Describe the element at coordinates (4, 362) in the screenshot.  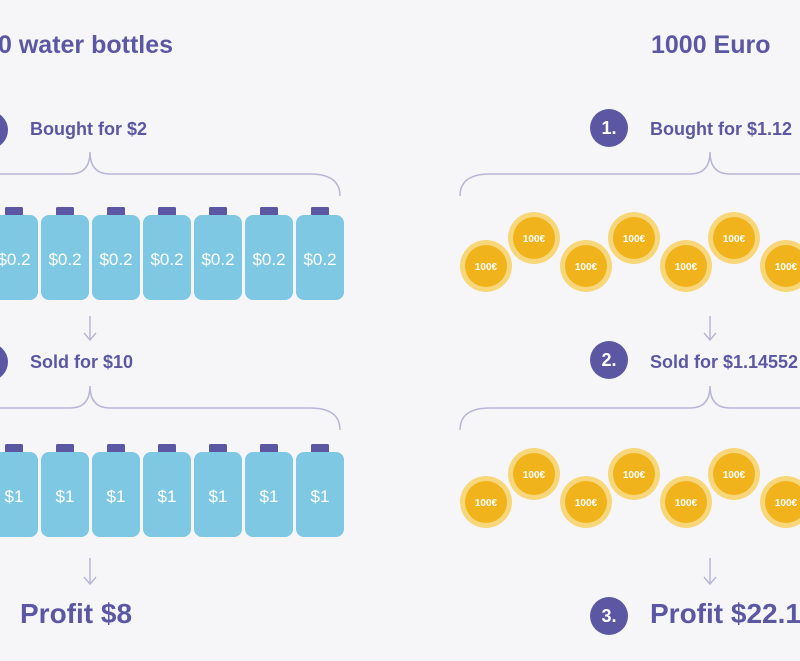
I see `left-step2-badge: 2.` at that location.